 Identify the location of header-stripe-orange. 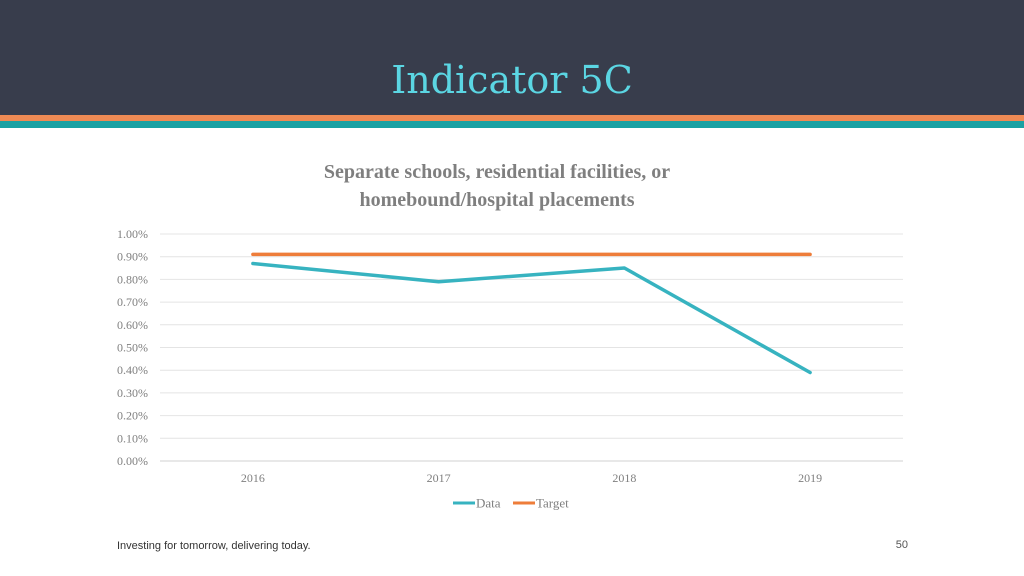
(512, 118).